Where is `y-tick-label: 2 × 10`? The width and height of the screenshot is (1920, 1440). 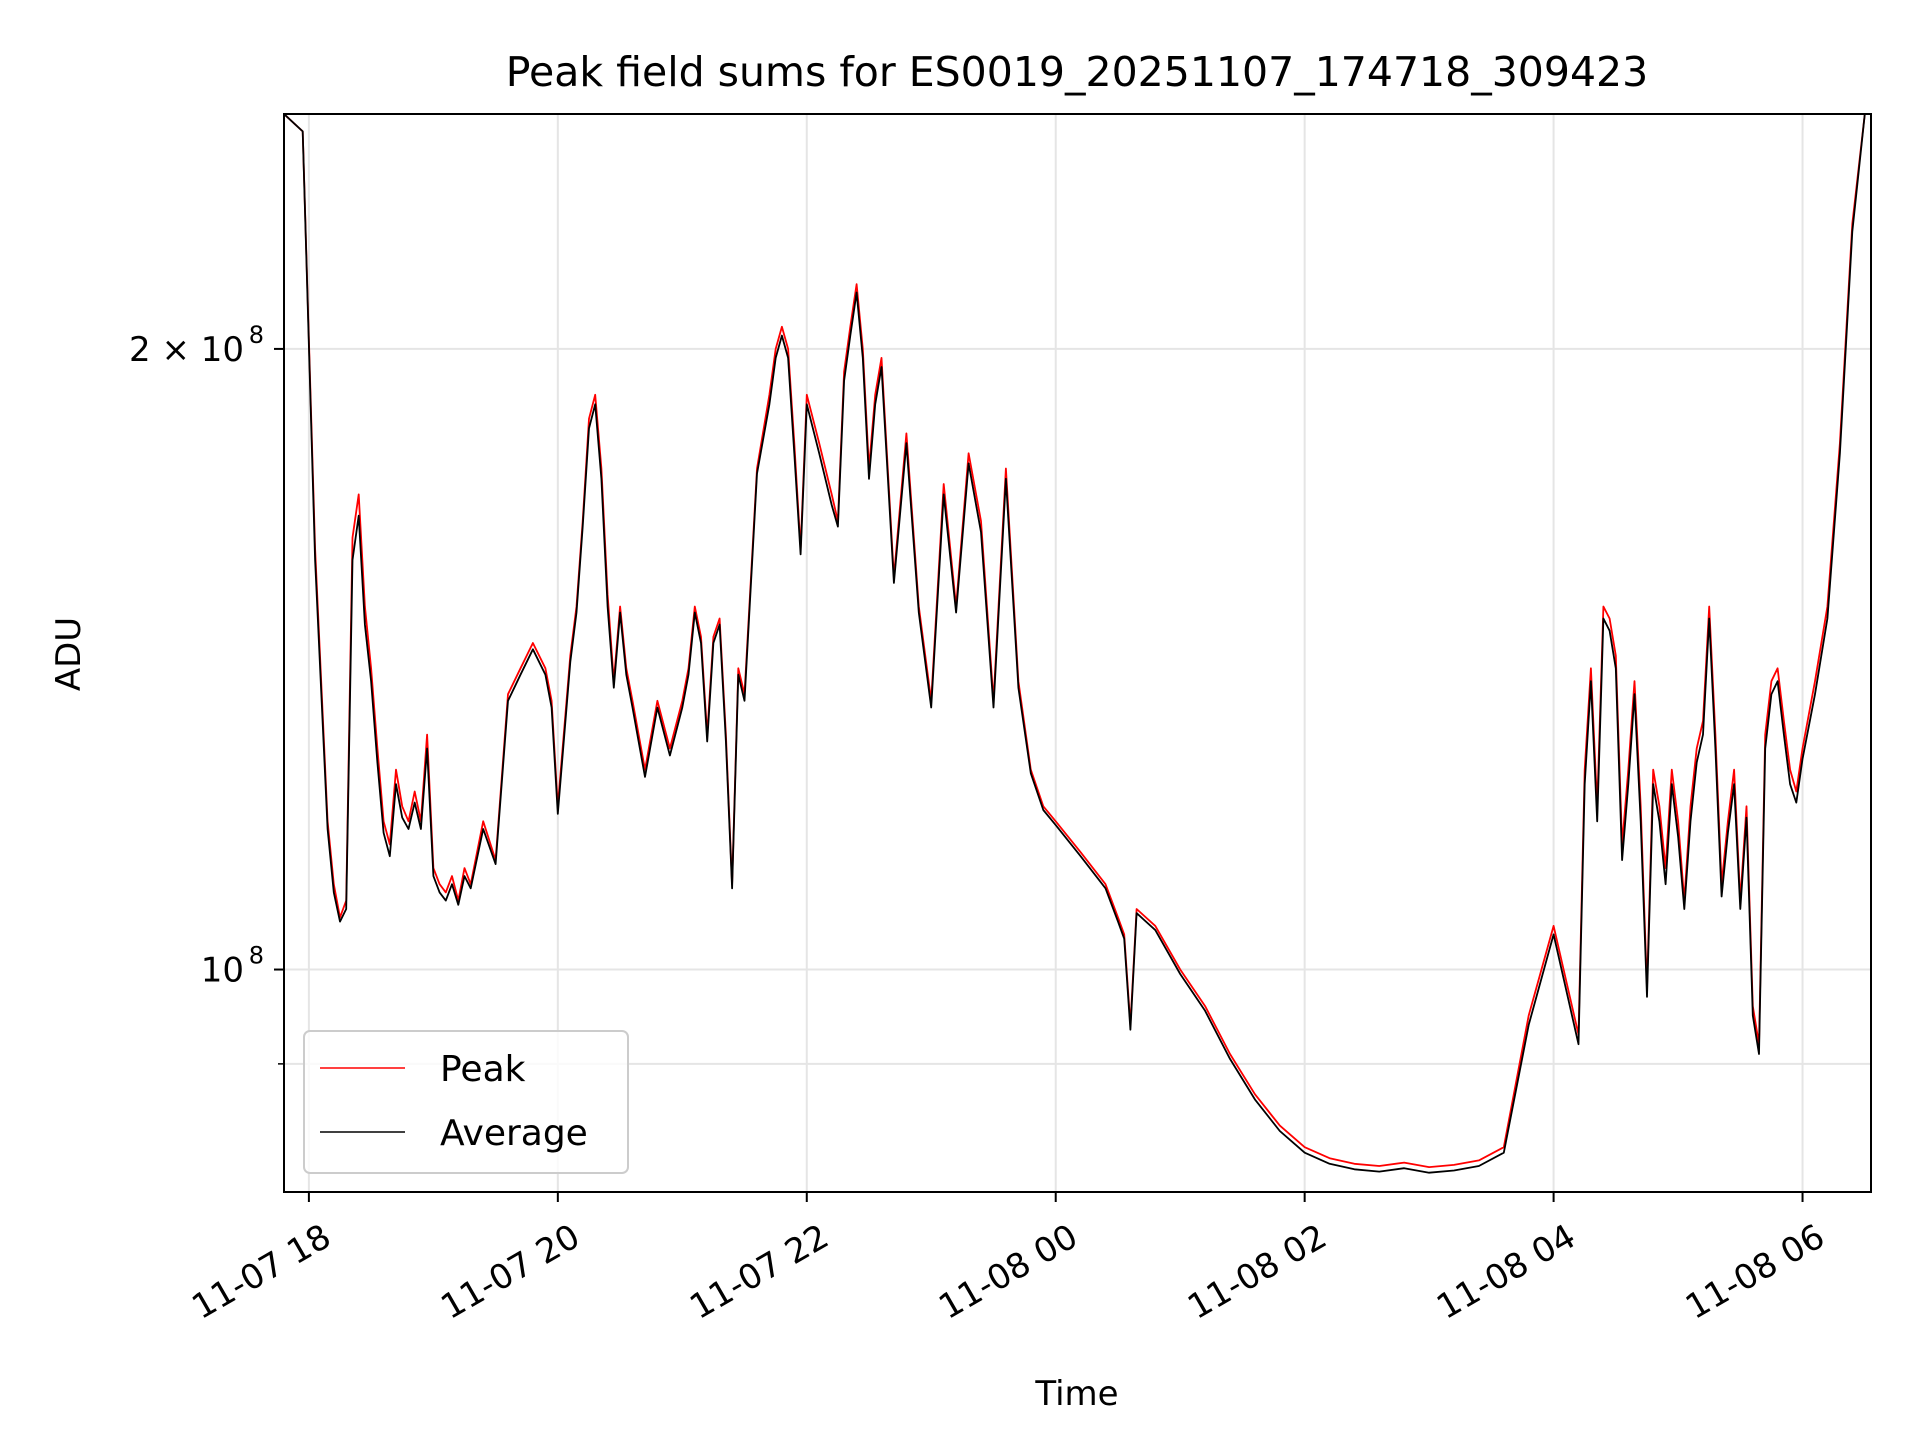 y-tick-label: 2 × 10 is located at coordinates (186, 350).